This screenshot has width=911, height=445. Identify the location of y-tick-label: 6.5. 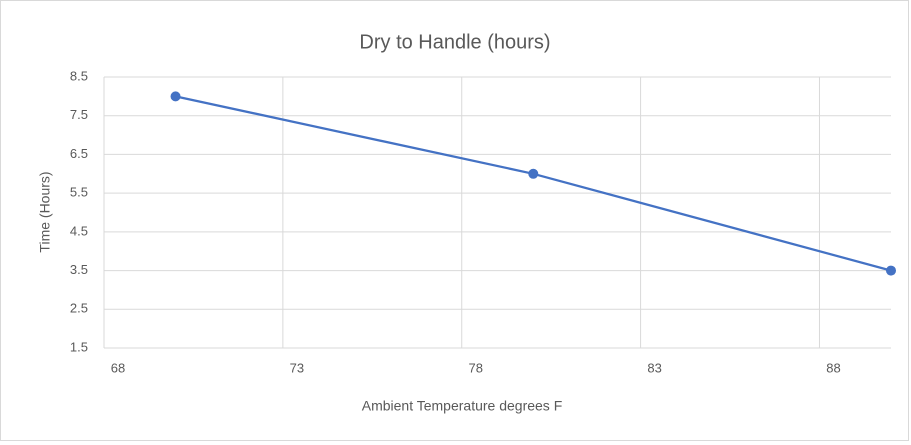
(79, 153).